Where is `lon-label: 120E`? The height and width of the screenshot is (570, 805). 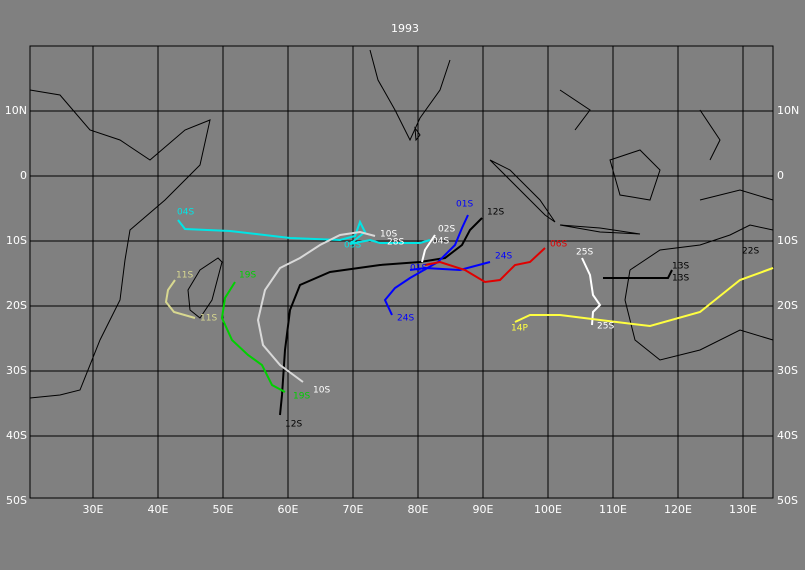 lon-label: 120E is located at coordinates (678, 509).